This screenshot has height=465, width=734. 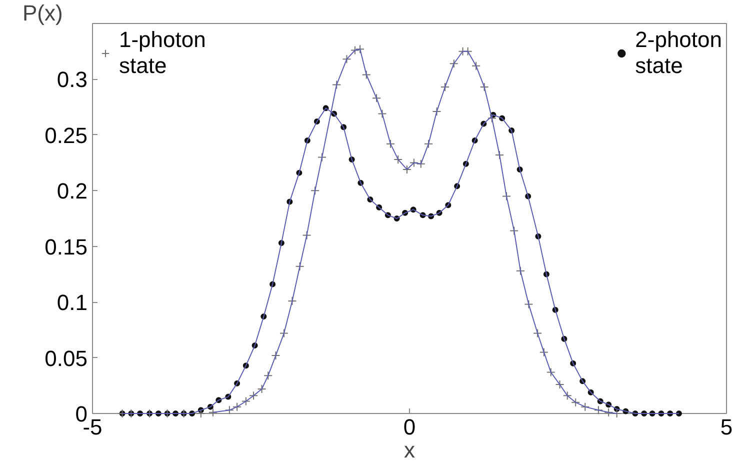 What do you see at coordinates (409, 427) in the screenshot?
I see `x-tick-label: 0` at bounding box center [409, 427].